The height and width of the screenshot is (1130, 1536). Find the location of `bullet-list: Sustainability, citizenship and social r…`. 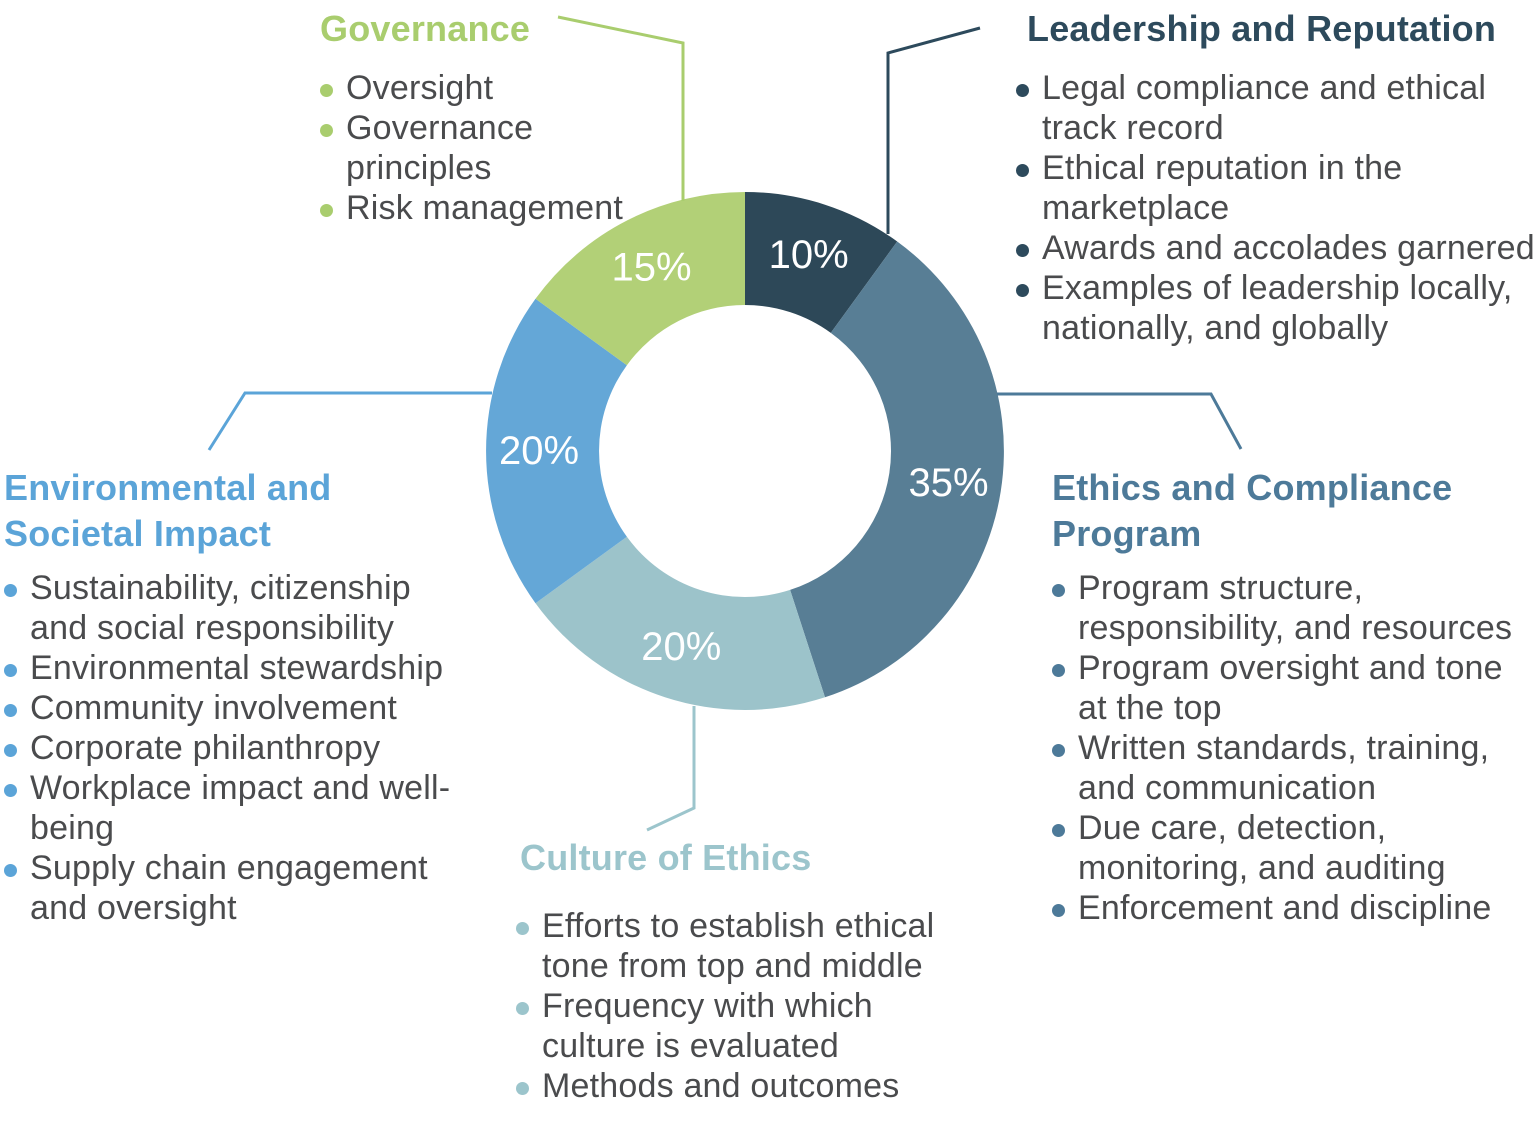

bullet-list: Sustainability, citizenship and social r… is located at coordinates (254, 748).